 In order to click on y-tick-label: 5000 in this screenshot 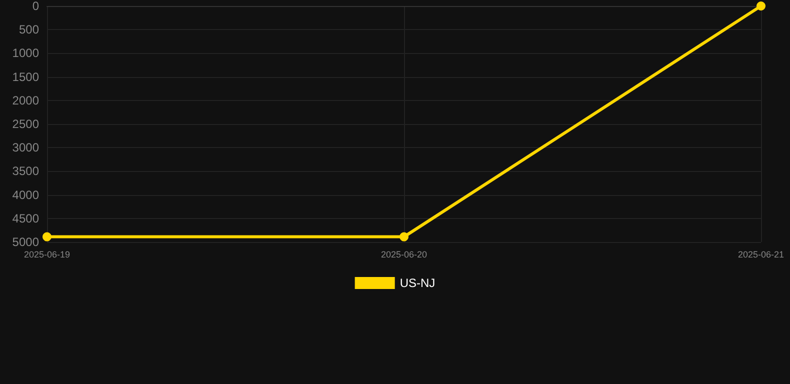, I will do `click(26, 242)`.